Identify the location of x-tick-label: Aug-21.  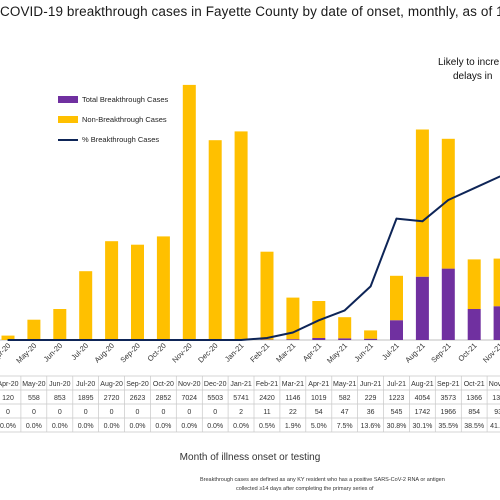
(414, 352).